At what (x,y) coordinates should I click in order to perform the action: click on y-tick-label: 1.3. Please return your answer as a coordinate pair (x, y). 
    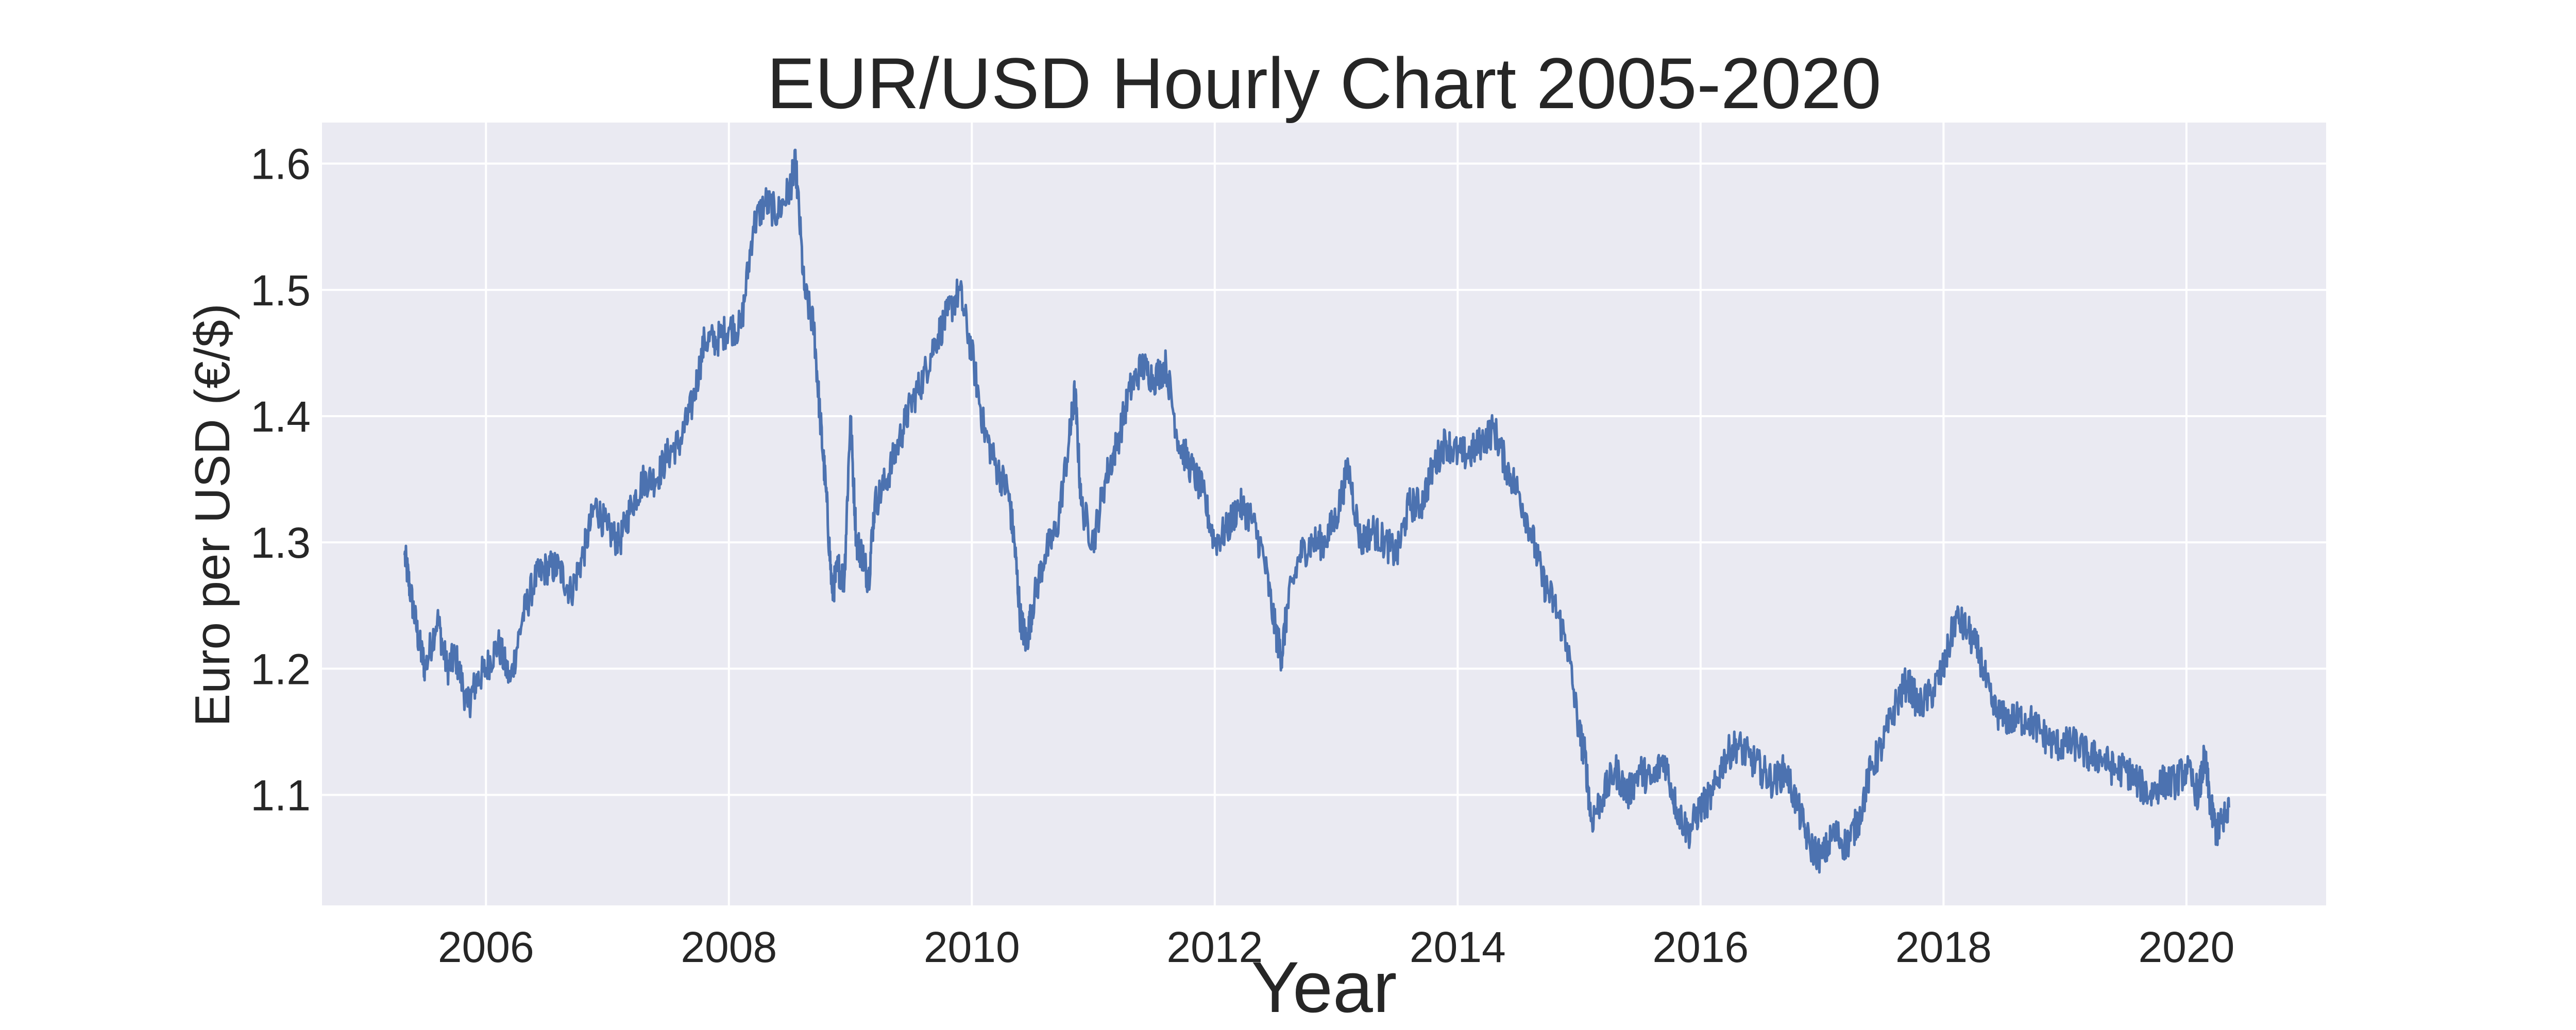
    Looking at the image, I should click on (280, 543).